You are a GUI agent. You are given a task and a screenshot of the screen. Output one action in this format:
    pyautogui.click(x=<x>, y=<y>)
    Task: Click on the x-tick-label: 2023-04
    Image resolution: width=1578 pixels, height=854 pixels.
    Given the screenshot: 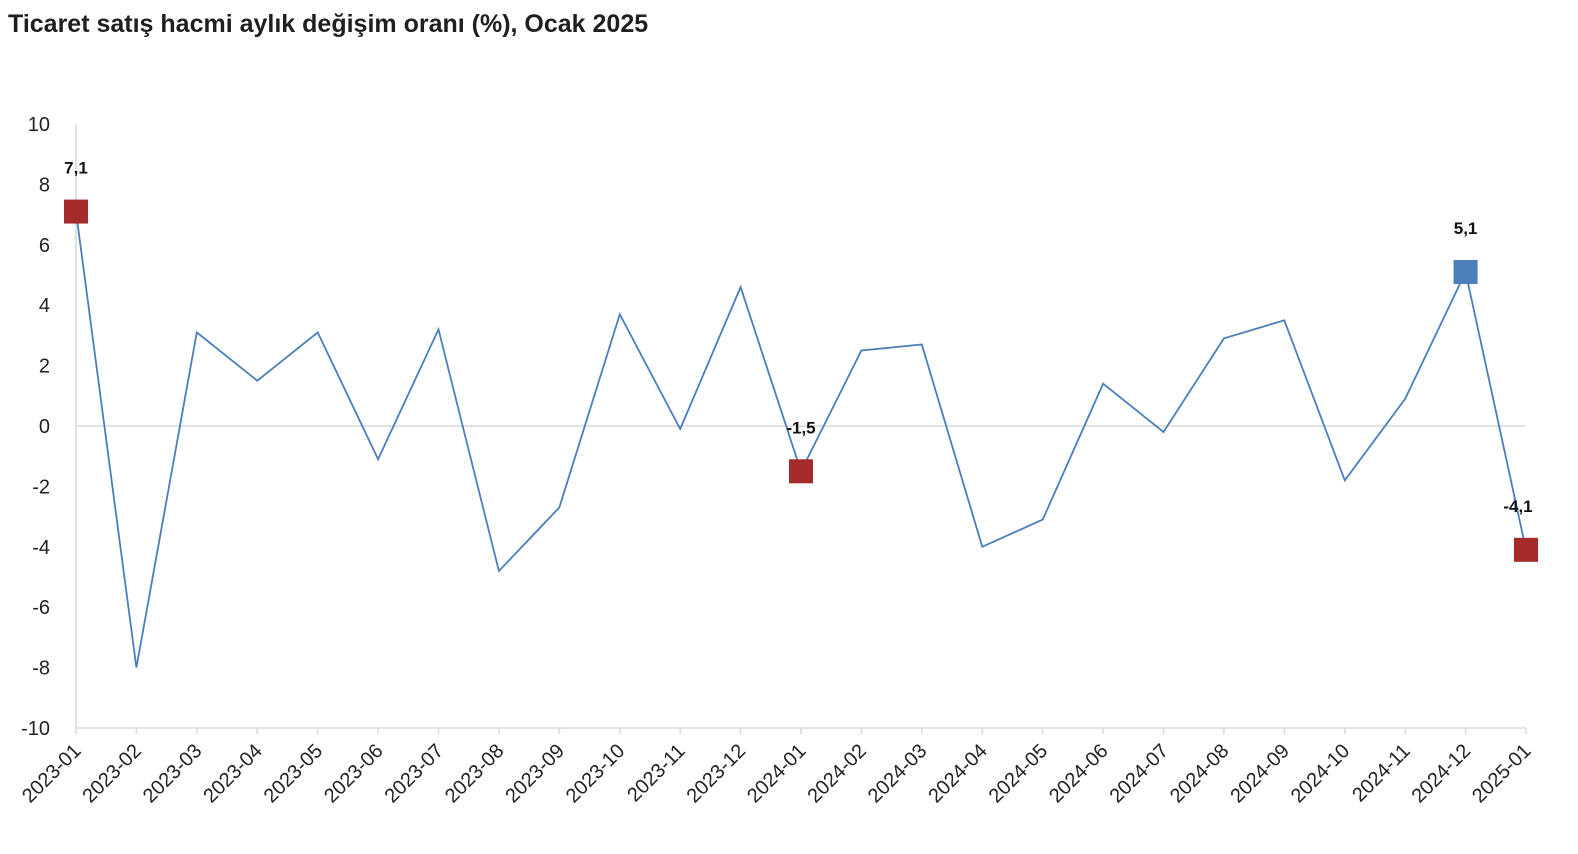 What is the action you would take?
    pyautogui.click(x=232, y=773)
    